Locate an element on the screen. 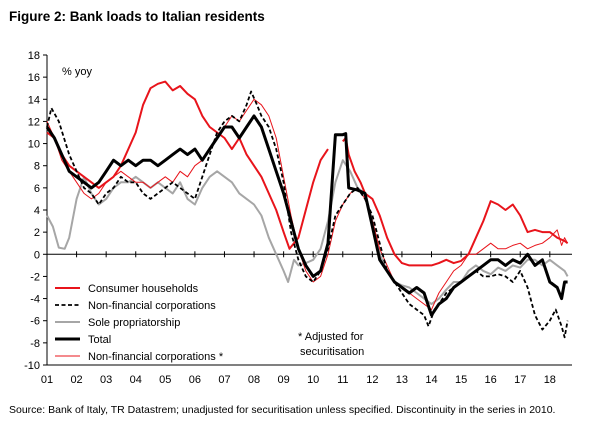  legend-label: Sole propriatorship is located at coordinates (134, 323).